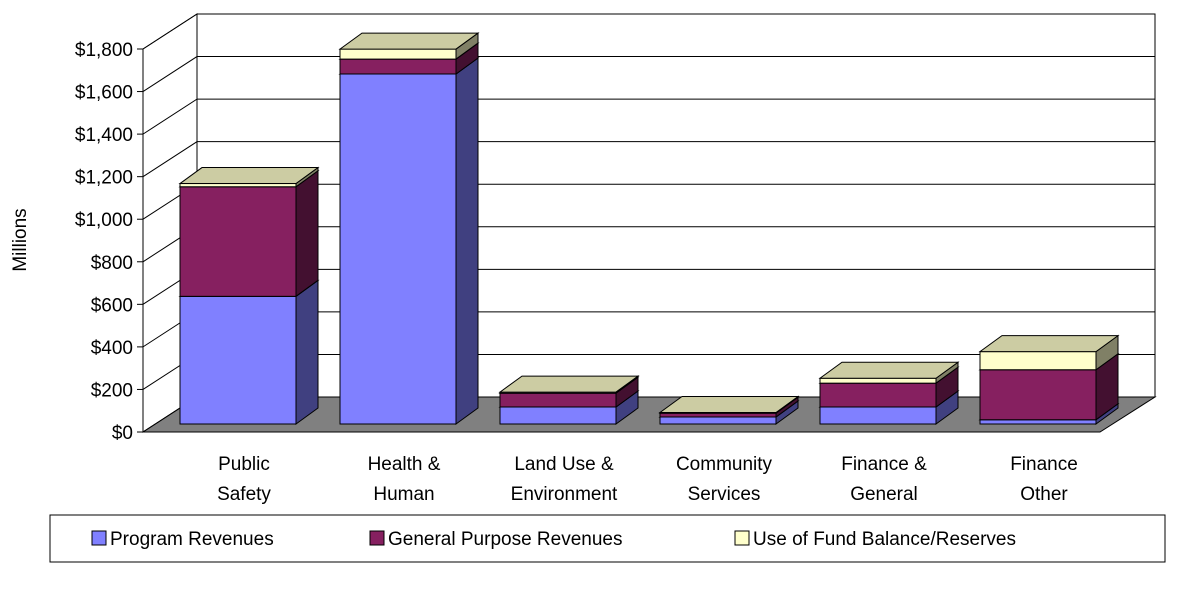 This screenshot has height=610, width=1181. I want to click on y-tick-label: $1,400, so click(104, 135).